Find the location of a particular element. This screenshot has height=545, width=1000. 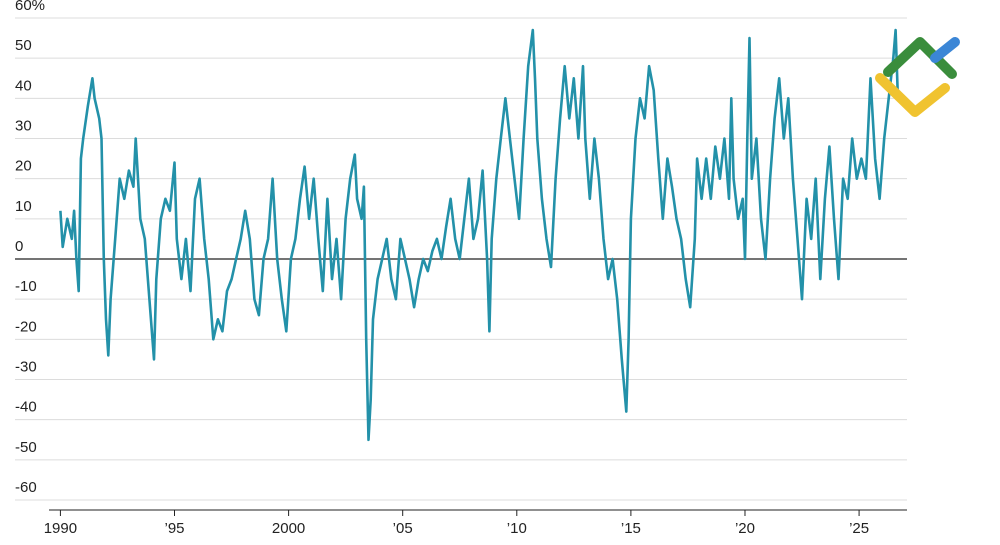

y-tick-label: 50 is located at coordinates (23, 45).